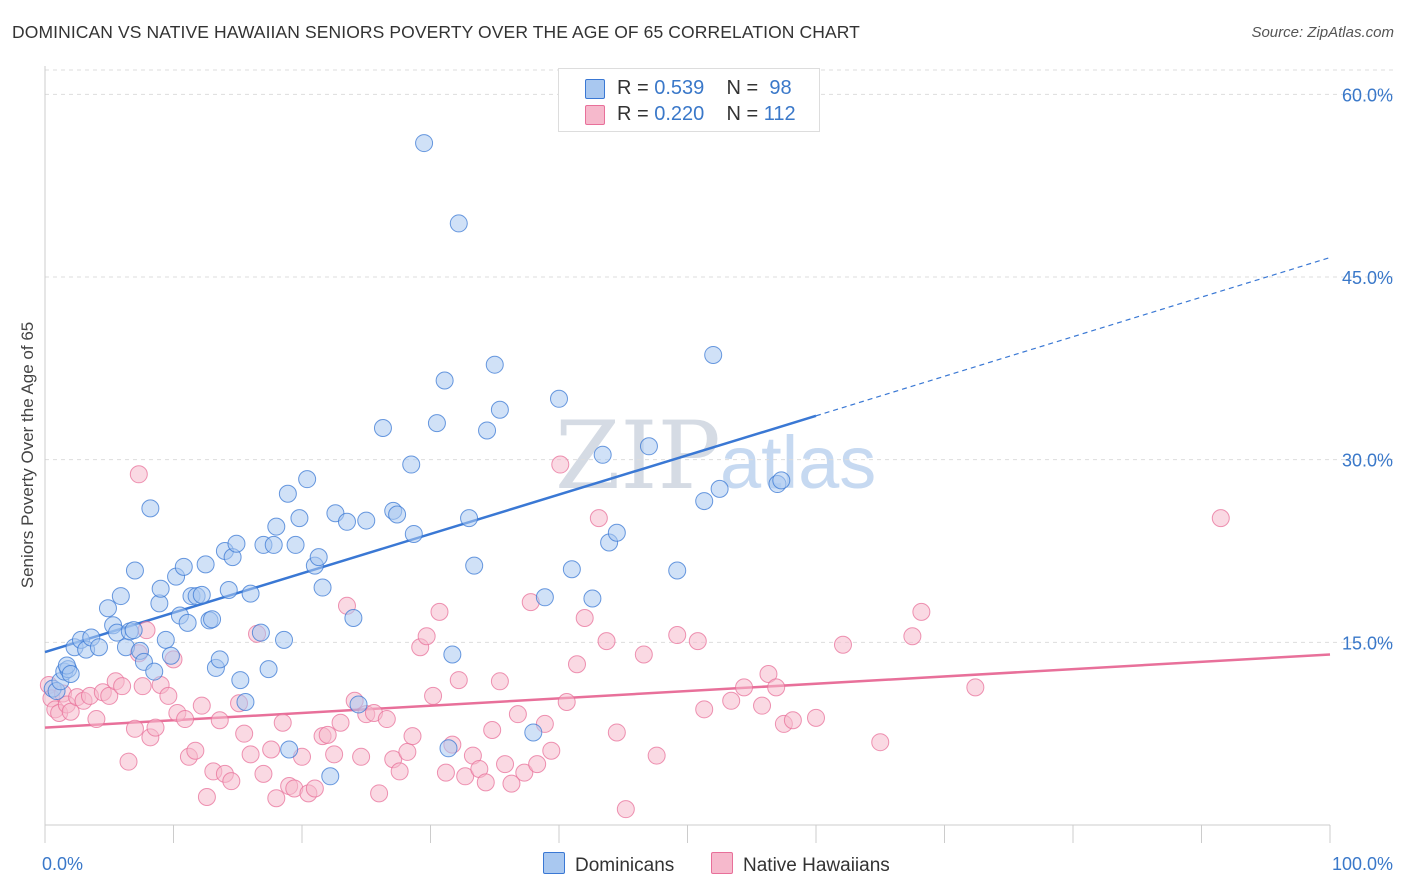 Image resolution: width=1406 pixels, height=892 pixels. I want to click on watermark-zip: ZIP, so click(638, 456).